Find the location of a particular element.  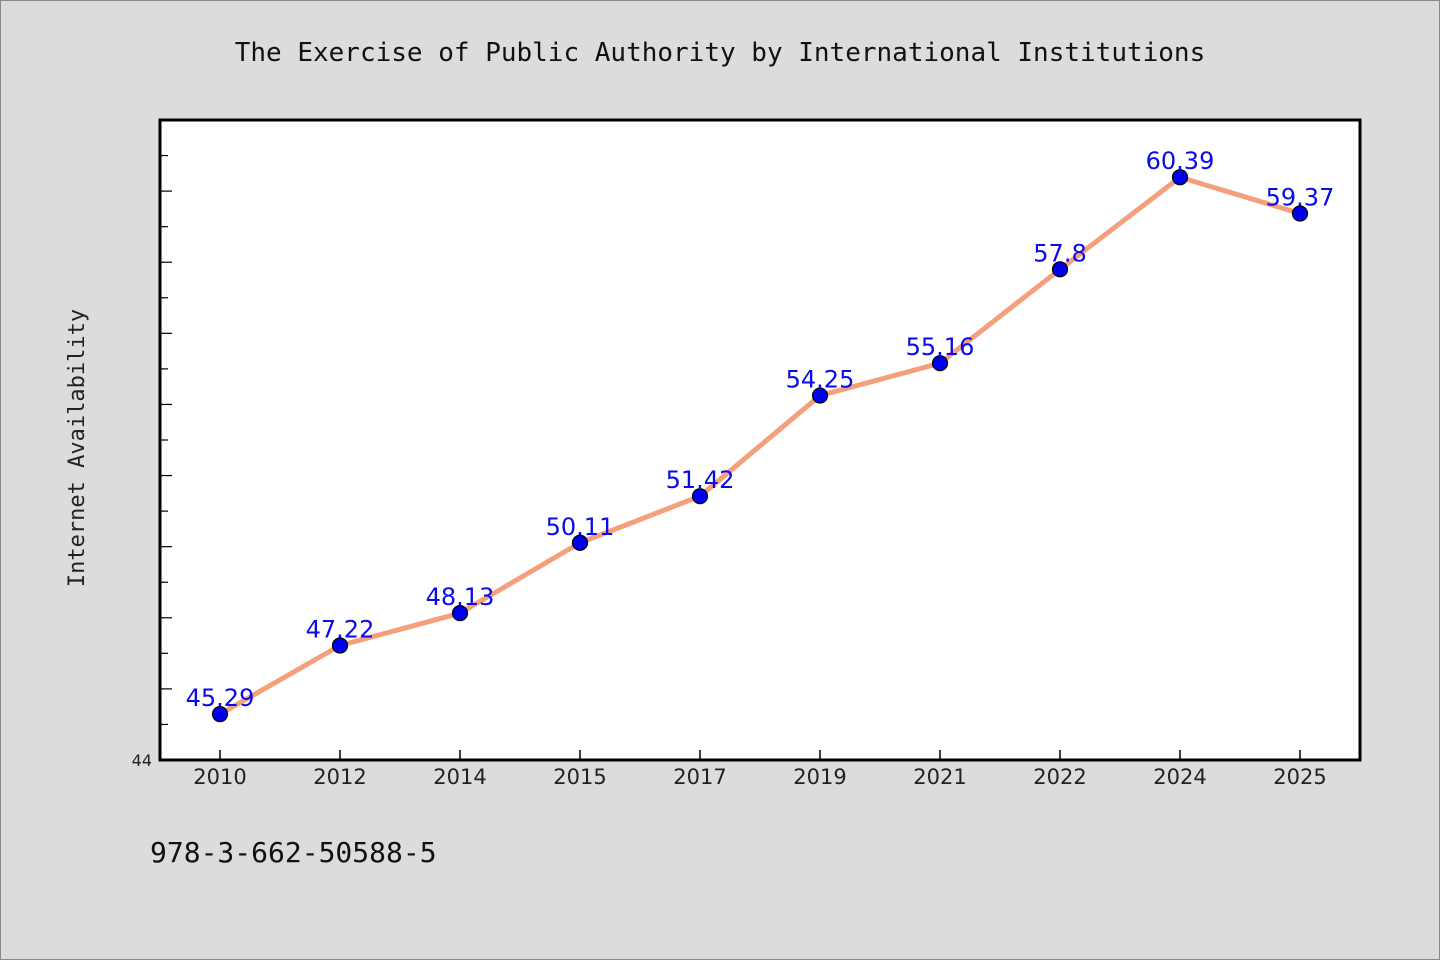

x-tick-label: 2014 is located at coordinates (459, 777).